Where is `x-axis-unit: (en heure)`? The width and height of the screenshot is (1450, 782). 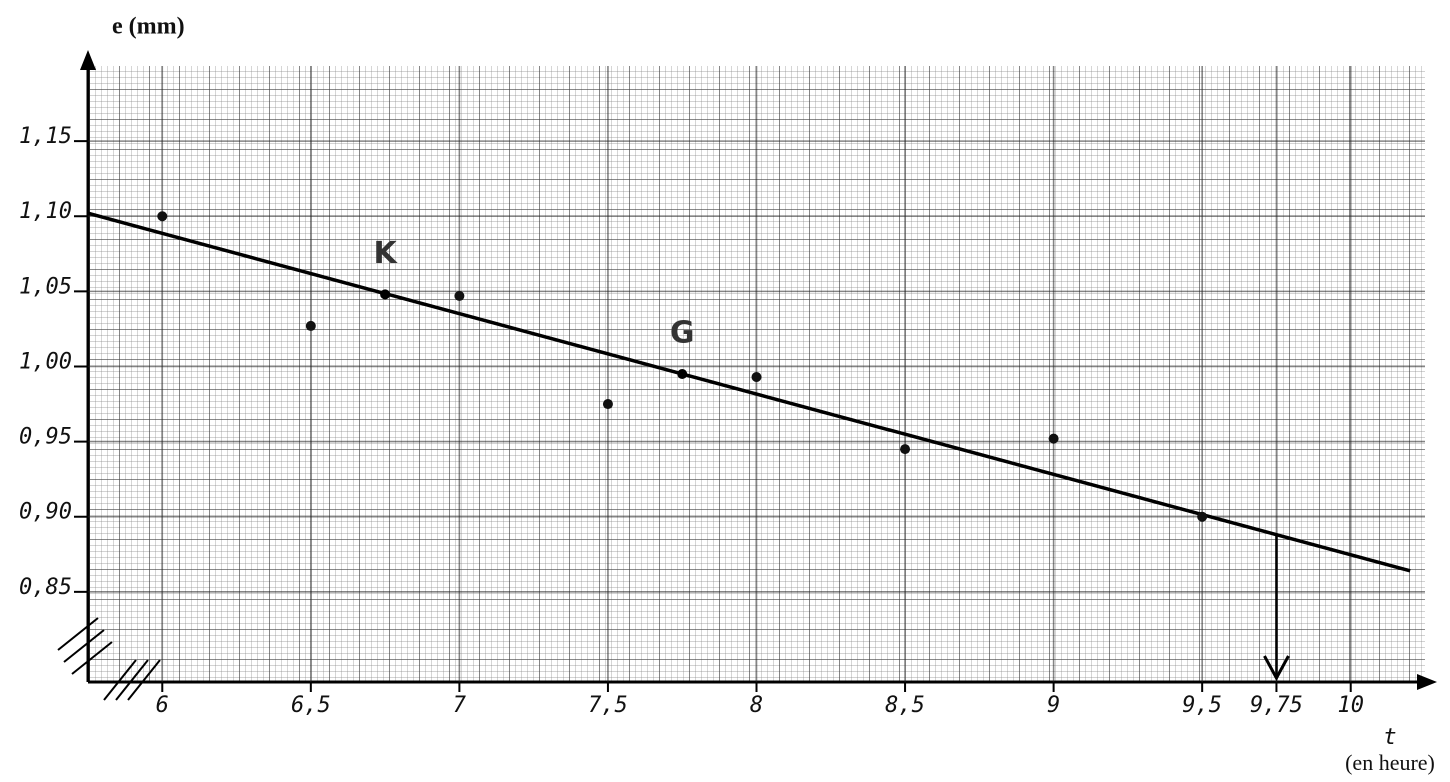
x-axis-unit: (en heure) is located at coordinates (1390, 762).